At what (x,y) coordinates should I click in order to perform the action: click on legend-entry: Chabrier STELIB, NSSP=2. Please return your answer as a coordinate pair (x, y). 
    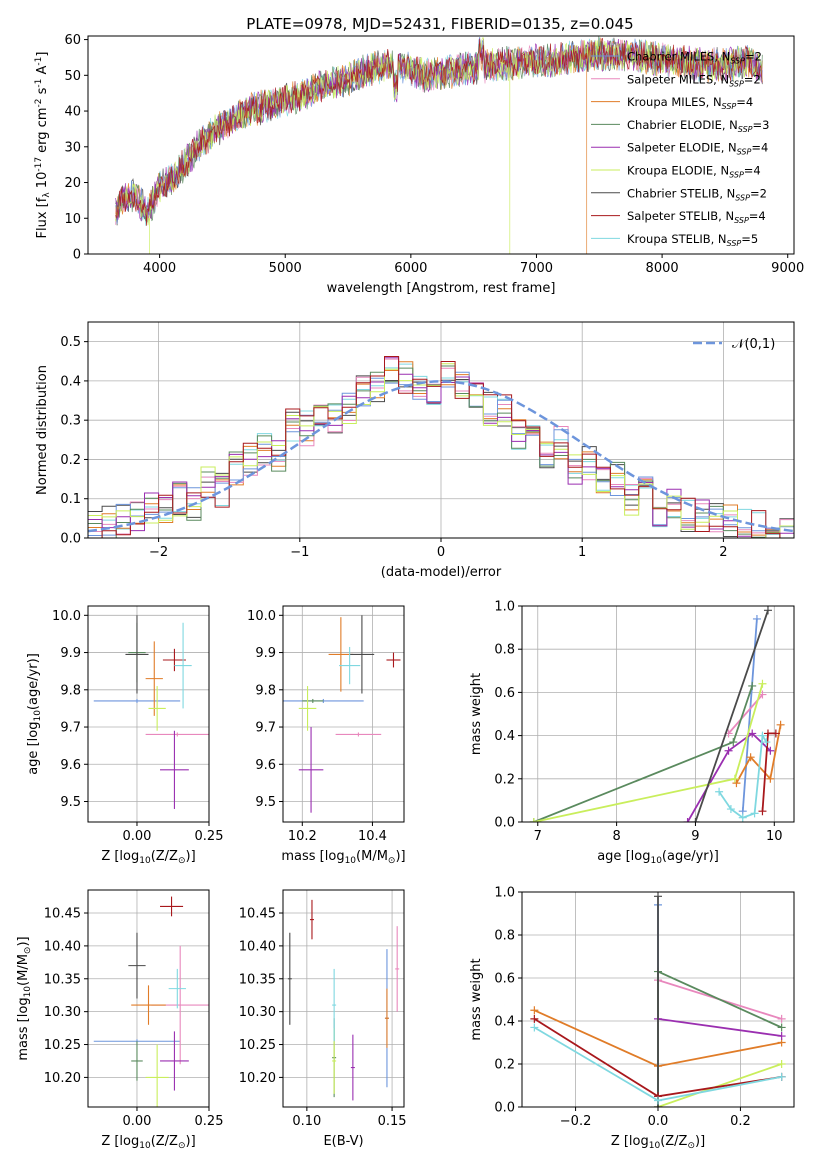
    Looking at the image, I should click on (697, 194).